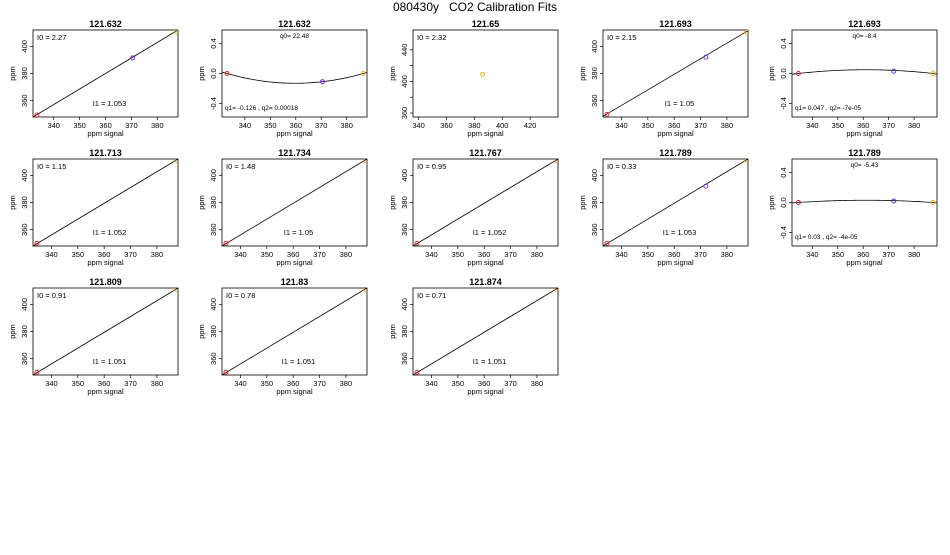 The width and height of the screenshot is (950, 555). Describe the element at coordinates (621, 166) in the screenshot. I see `coef-label: I0 = 0.33` at that location.